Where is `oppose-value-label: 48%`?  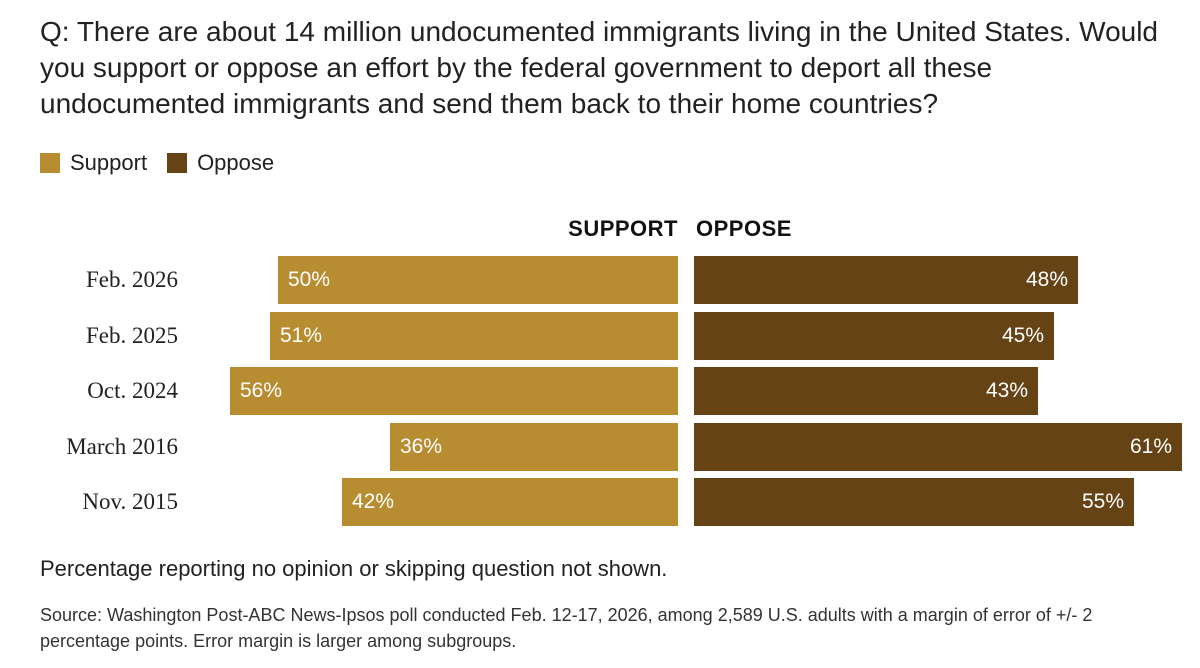
oppose-value-label: 48% is located at coordinates (1046, 279).